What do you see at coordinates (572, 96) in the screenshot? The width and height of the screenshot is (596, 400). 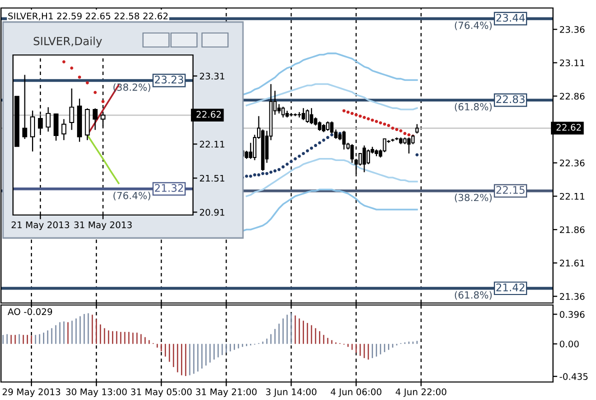 I see `y-tick-label: 22.86` at bounding box center [572, 96].